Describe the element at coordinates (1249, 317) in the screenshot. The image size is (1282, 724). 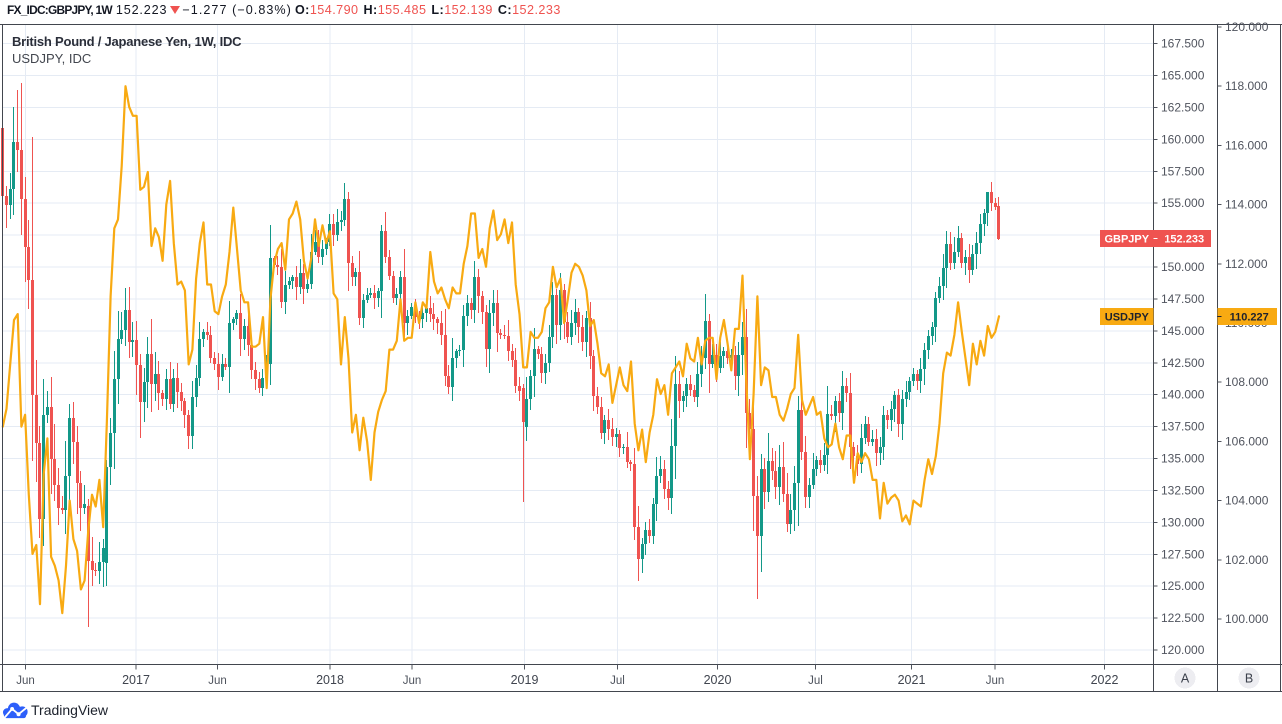
I see `svg-text: 110.227` at that location.